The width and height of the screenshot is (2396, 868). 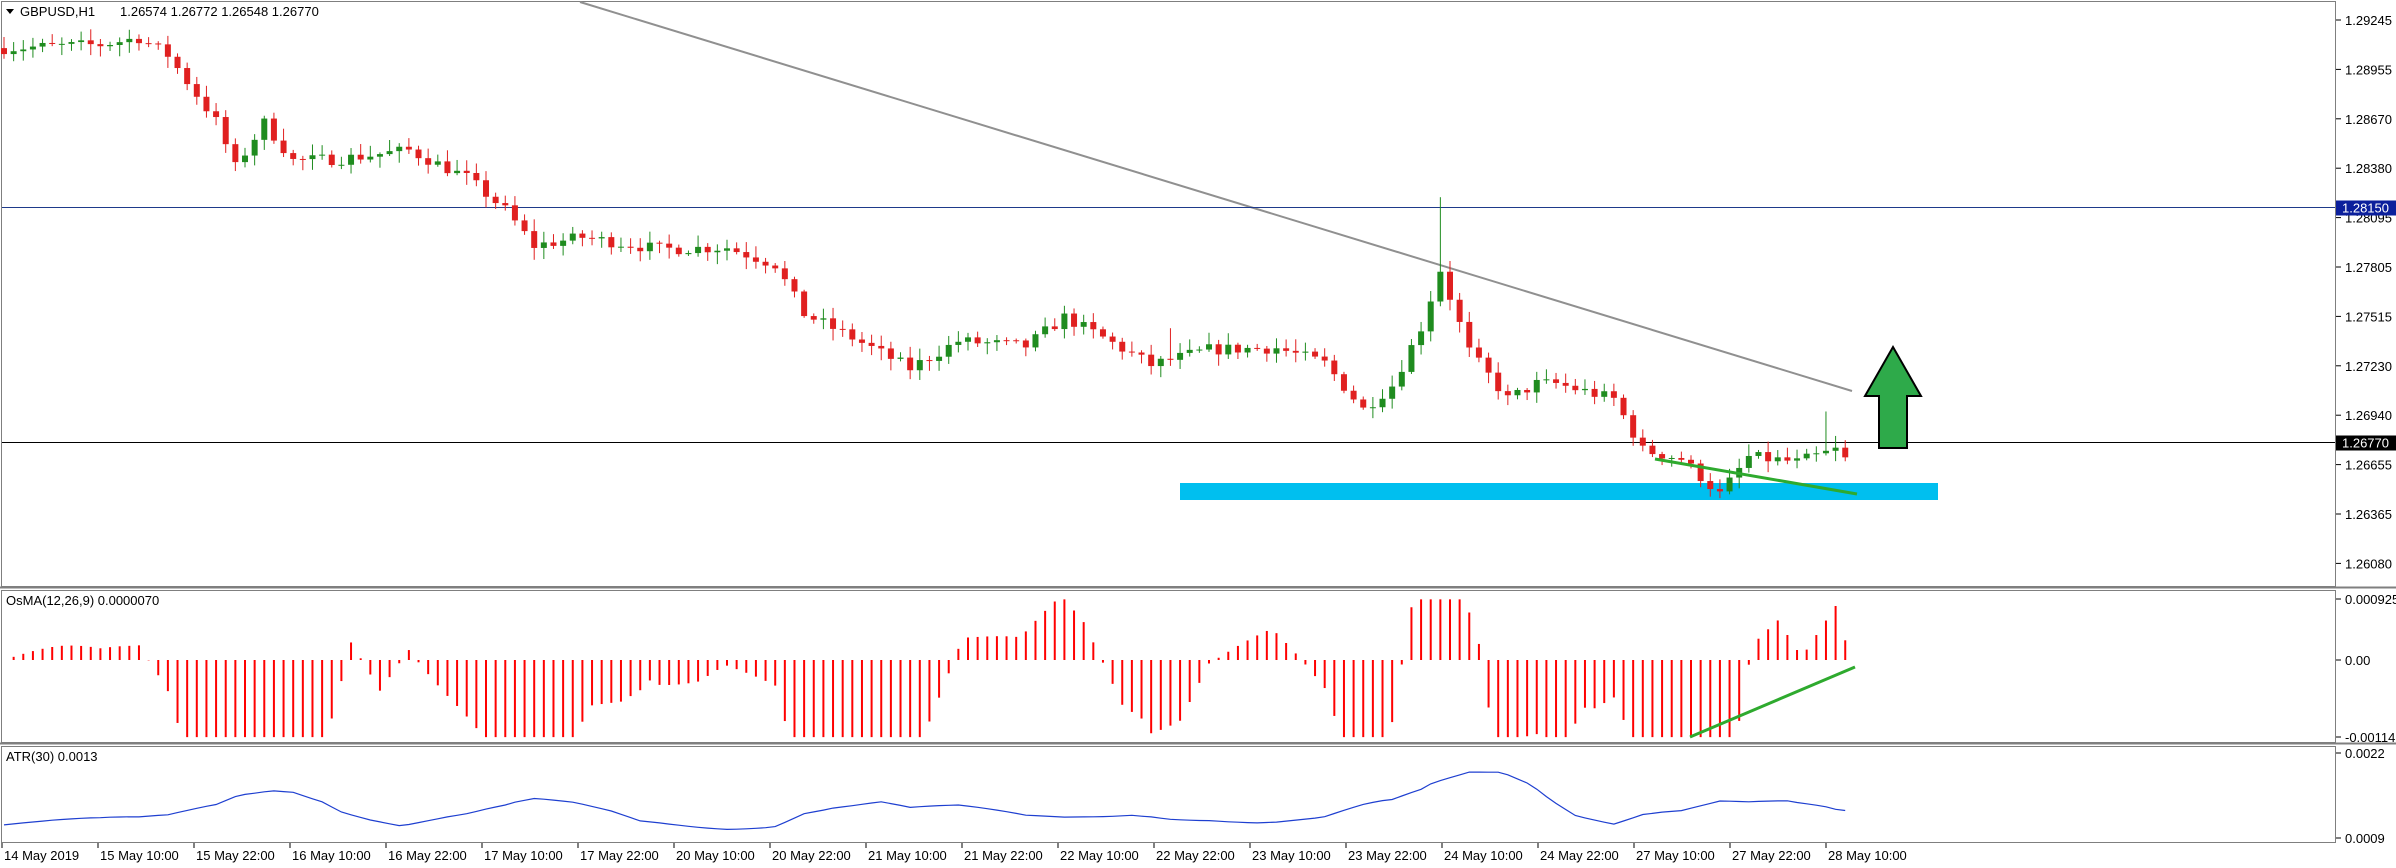 I want to click on time-tick-label: 23 May 10:00, so click(x=1291, y=855).